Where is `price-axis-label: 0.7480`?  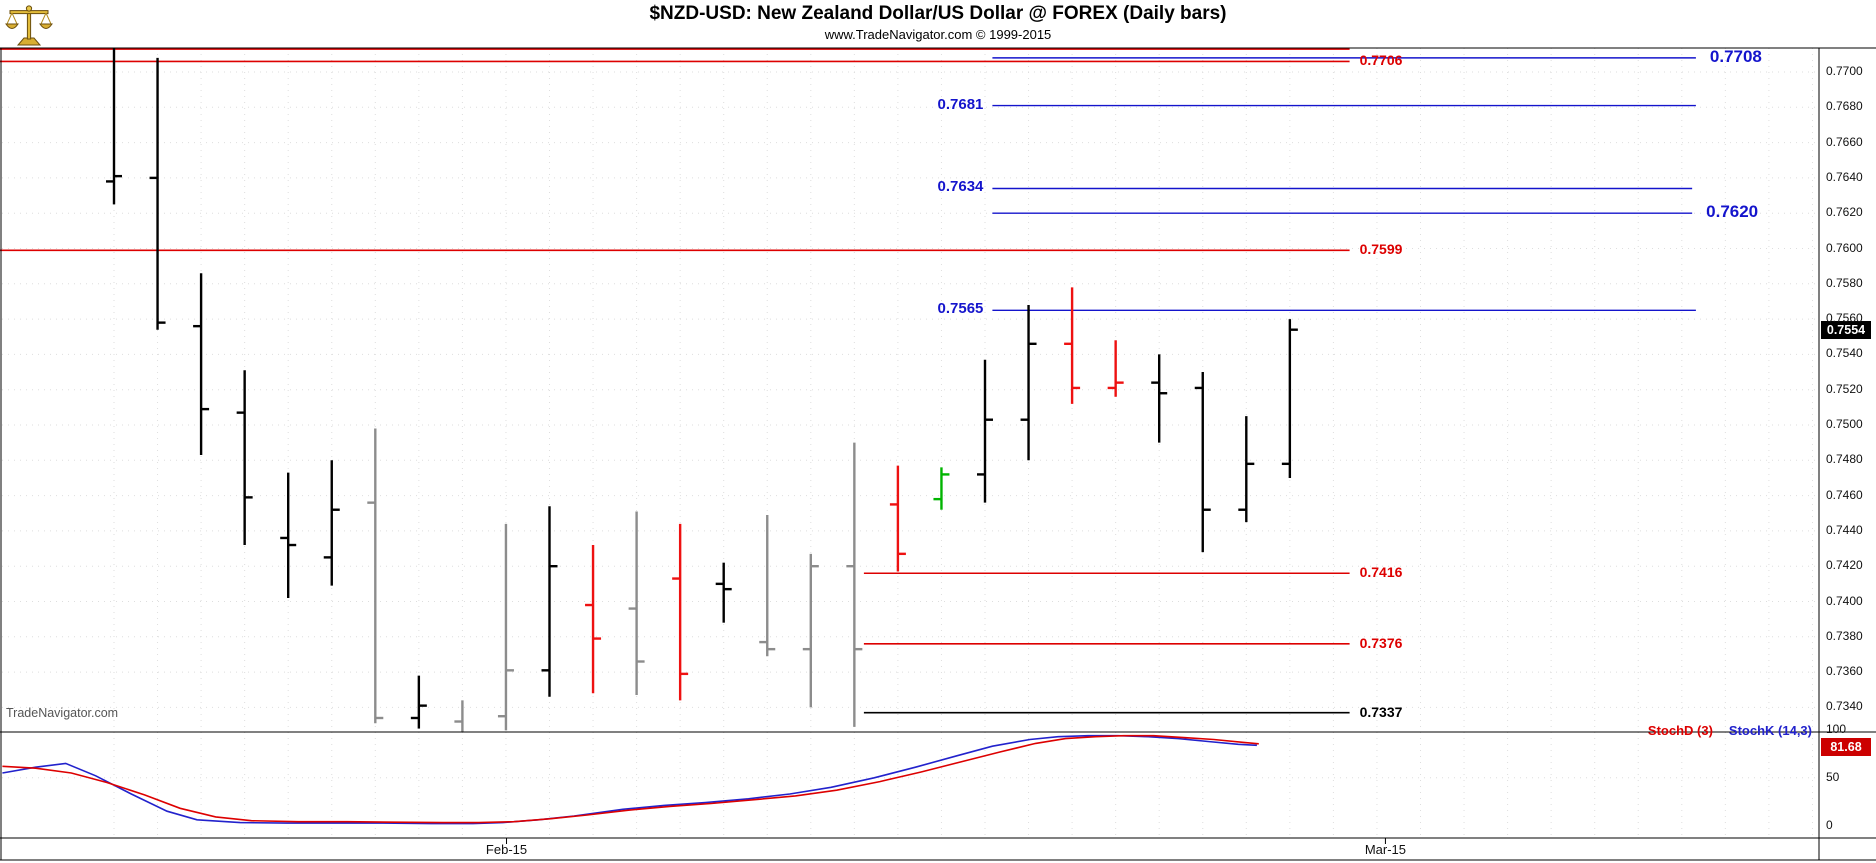
price-axis-label: 0.7480 is located at coordinates (1844, 459).